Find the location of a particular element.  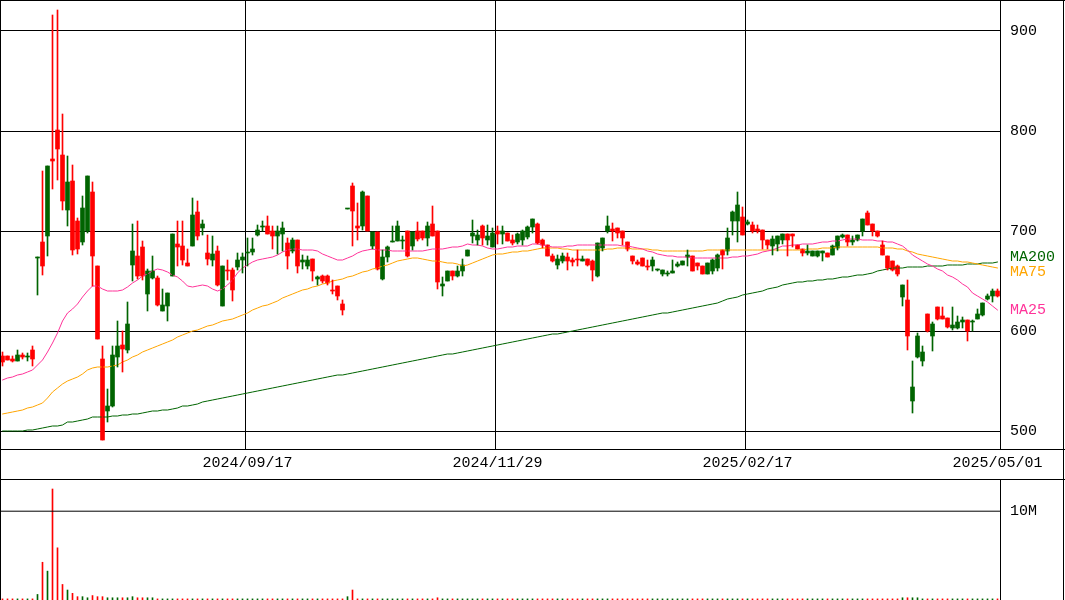

y-tick-label: 900 is located at coordinates (1024, 31).